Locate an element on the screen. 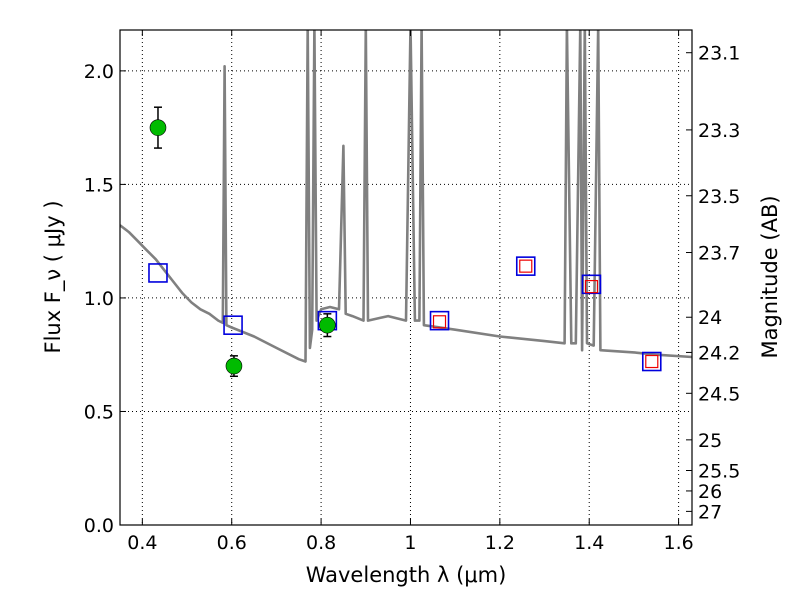  x-tick-label: 0.8 is located at coordinates (321, 543).